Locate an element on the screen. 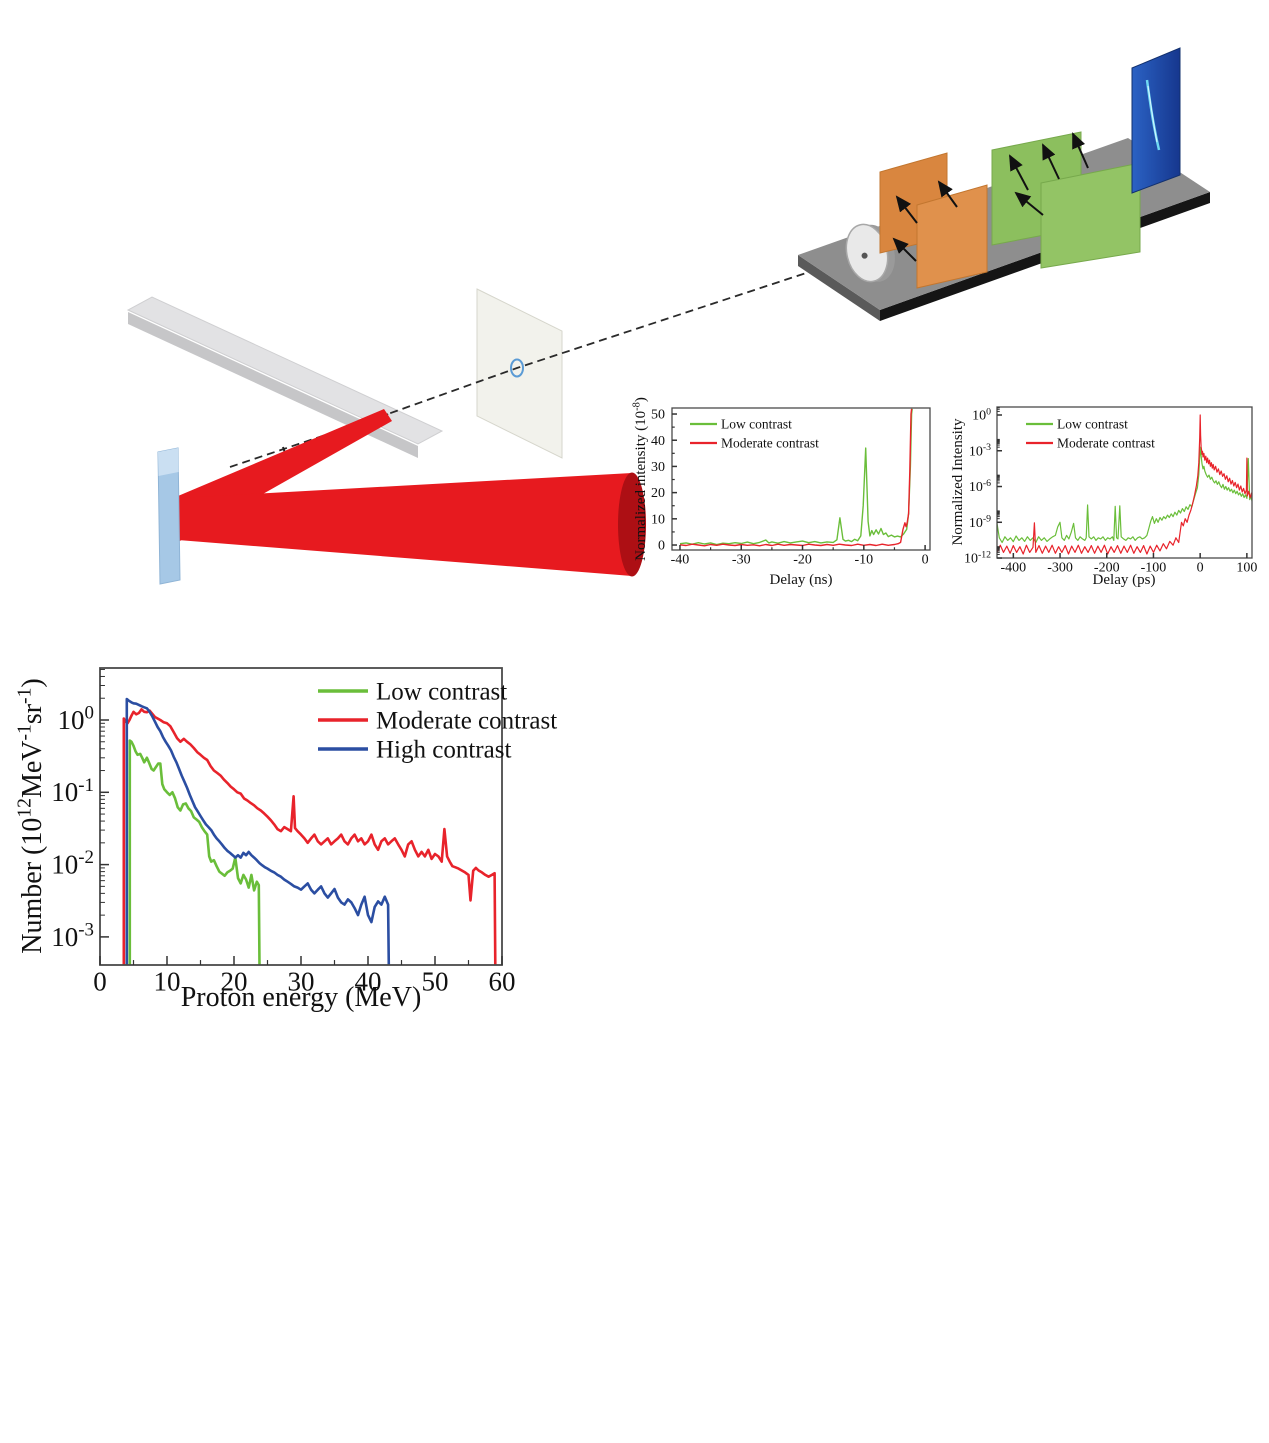 The image size is (1269, 1443). laser-beam is located at coordinates (412, 493).